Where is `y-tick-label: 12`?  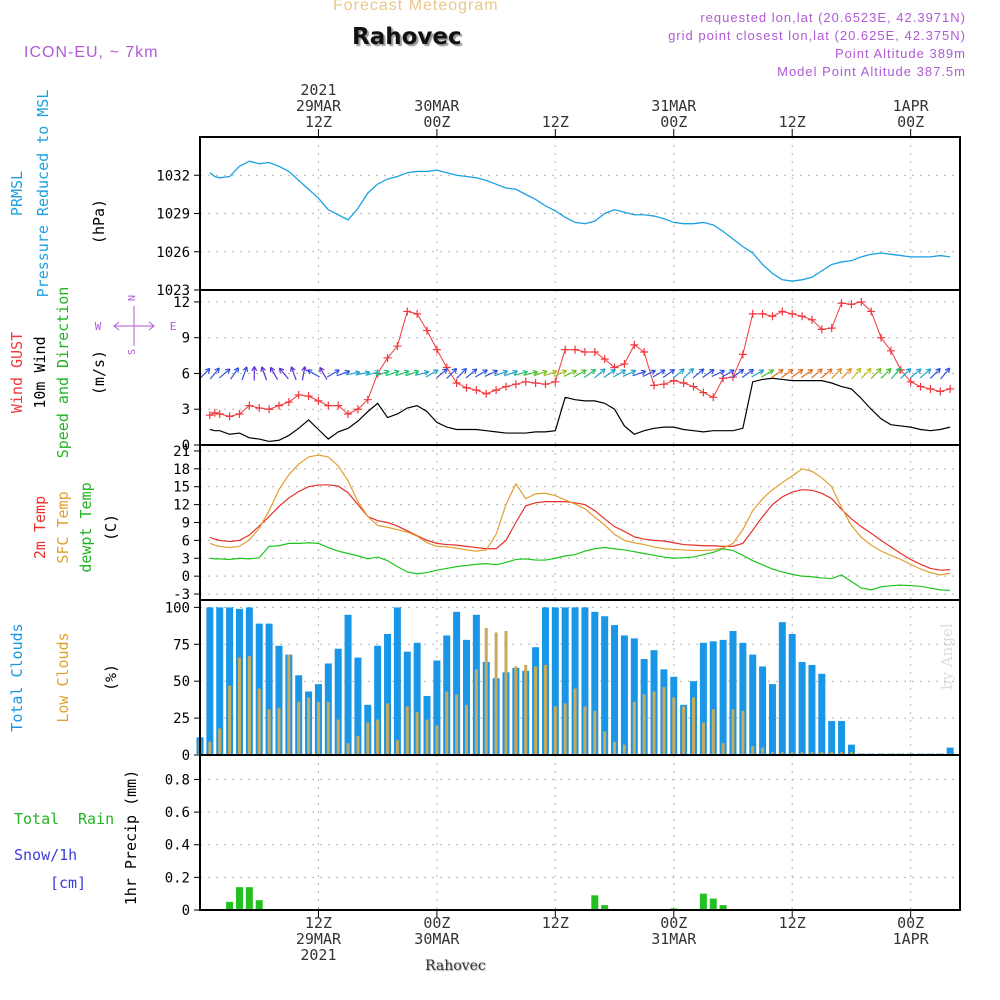
y-tick-label: 12 is located at coordinates (181, 303).